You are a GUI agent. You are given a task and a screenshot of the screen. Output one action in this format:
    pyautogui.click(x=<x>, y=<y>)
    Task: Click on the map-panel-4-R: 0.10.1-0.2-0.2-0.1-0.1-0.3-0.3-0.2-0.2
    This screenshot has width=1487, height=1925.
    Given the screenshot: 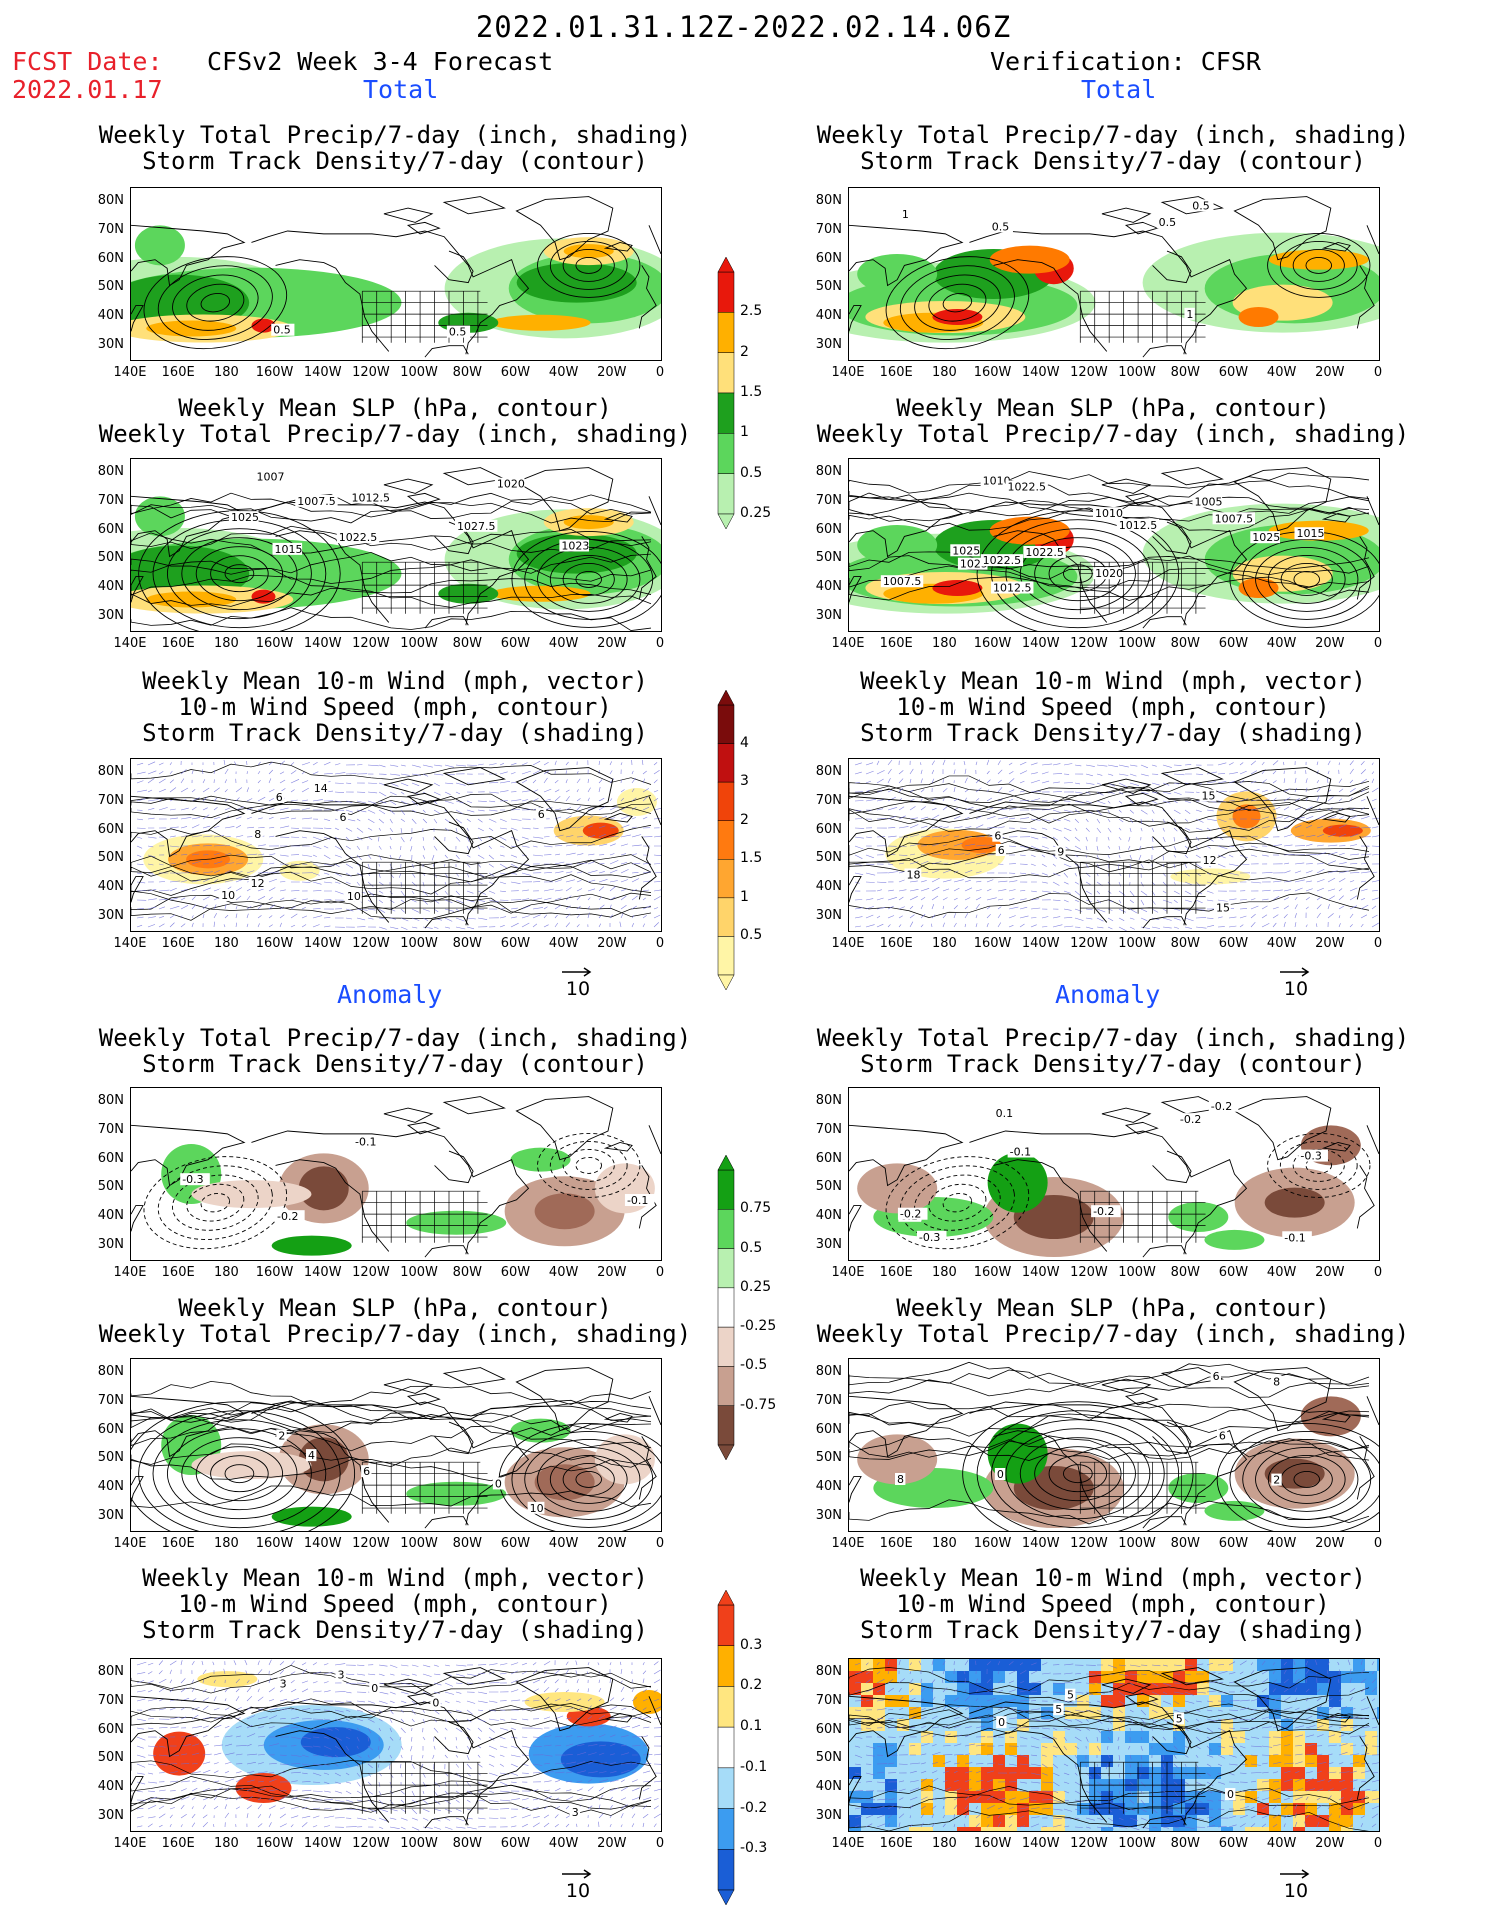 What is the action you would take?
    pyautogui.click(x=1114, y=1174)
    